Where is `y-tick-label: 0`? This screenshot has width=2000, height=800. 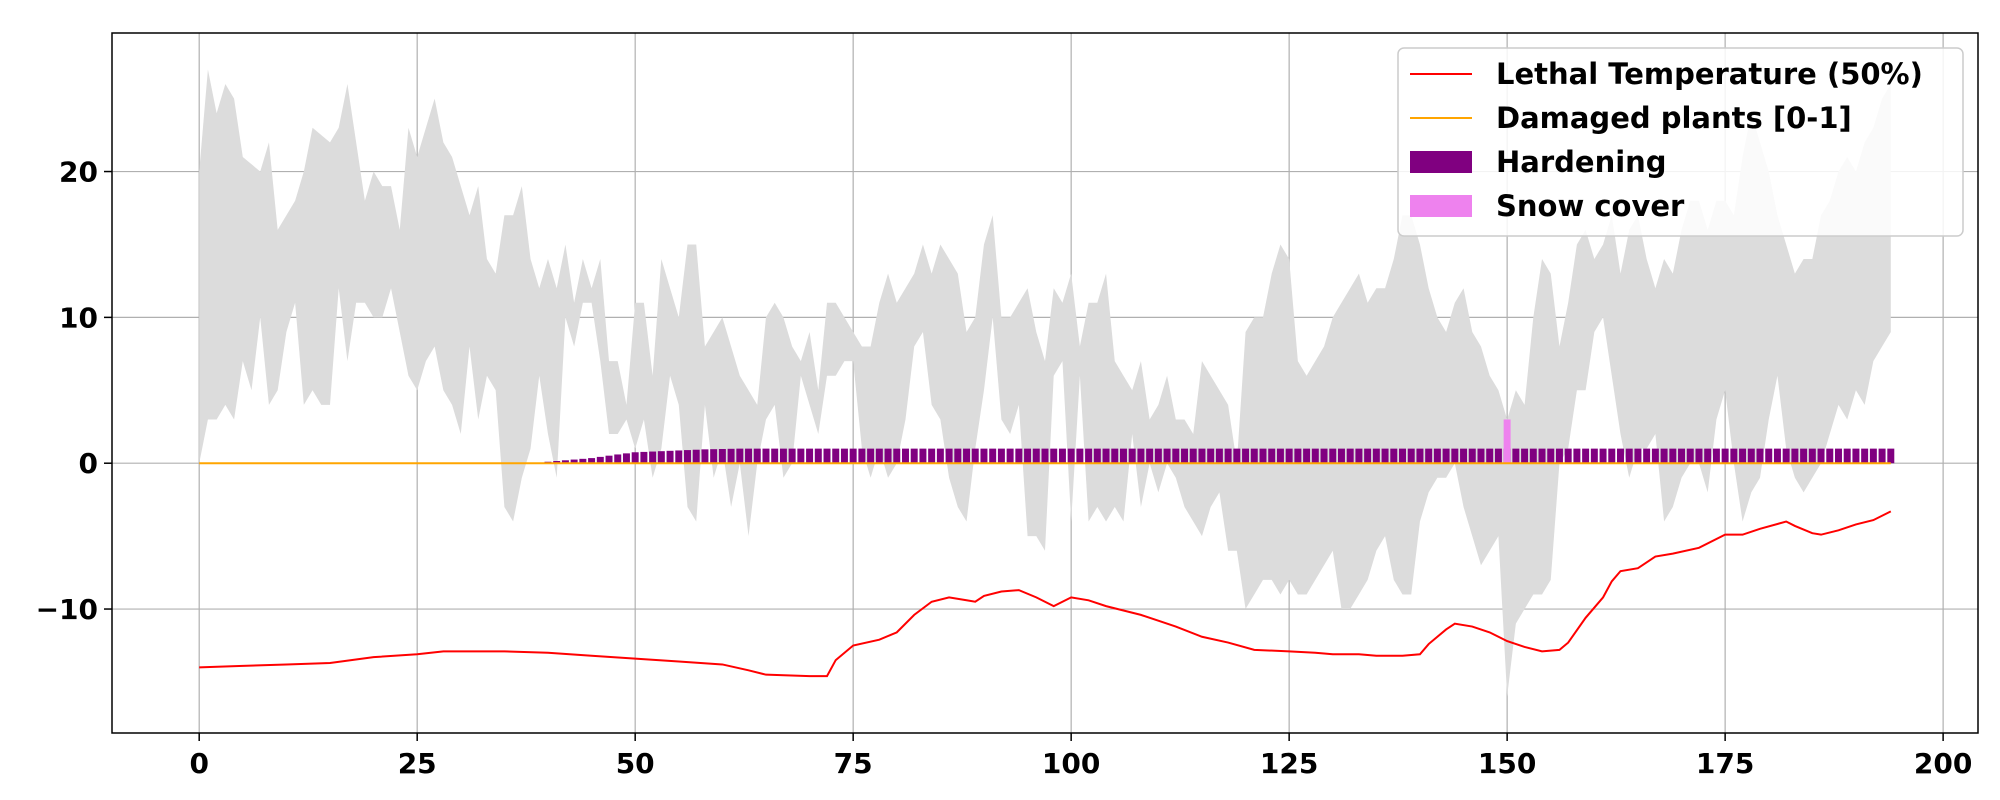 y-tick-label: 0 is located at coordinates (88, 463).